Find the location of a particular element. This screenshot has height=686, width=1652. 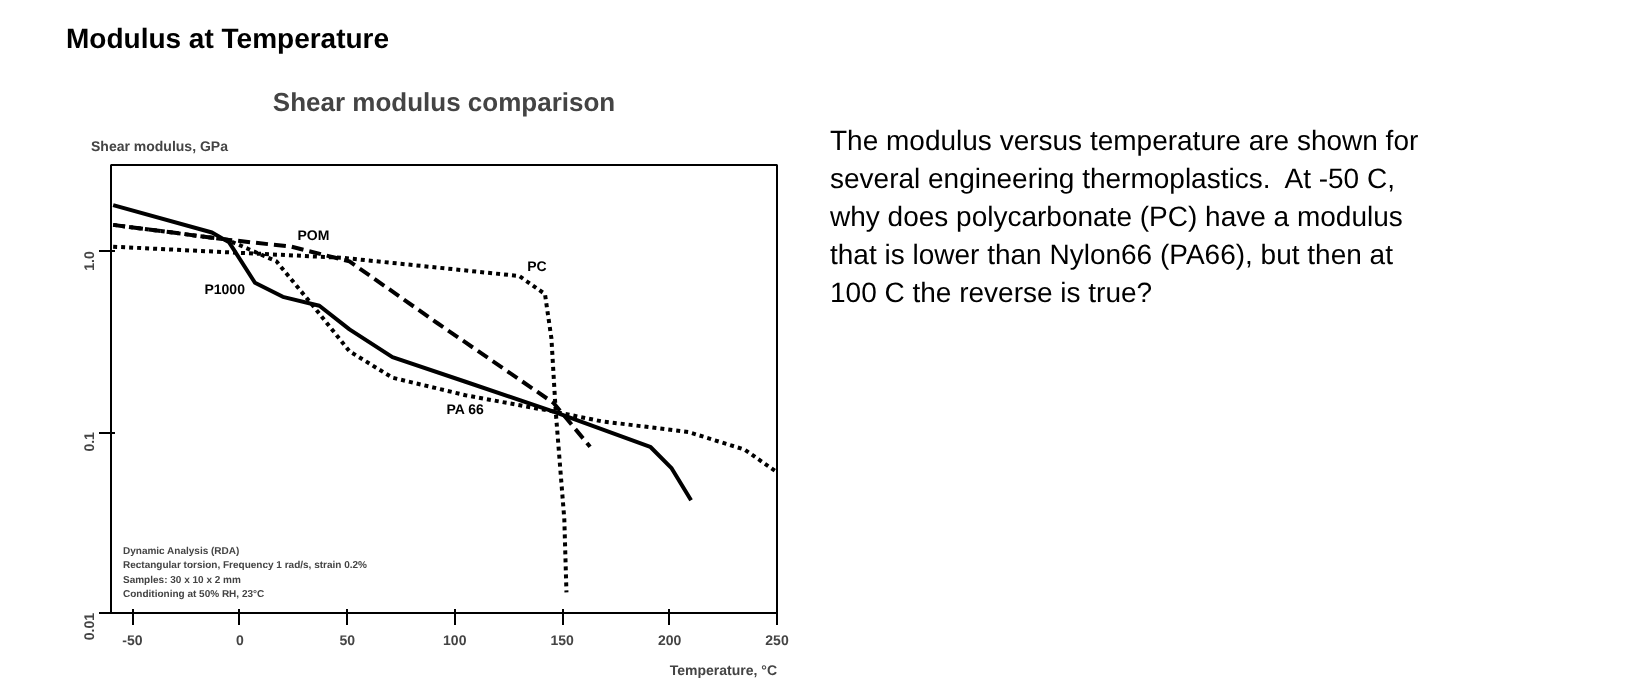

chart-title: Modulus at Temperature is located at coordinates (228, 39).